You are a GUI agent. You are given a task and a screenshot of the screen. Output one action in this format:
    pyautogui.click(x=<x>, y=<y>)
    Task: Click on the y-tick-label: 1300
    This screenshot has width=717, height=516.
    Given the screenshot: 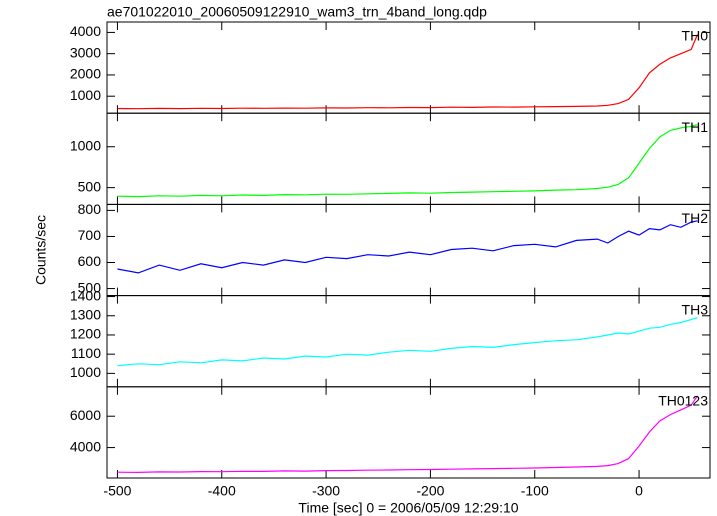 What is the action you would take?
    pyautogui.click(x=85, y=314)
    